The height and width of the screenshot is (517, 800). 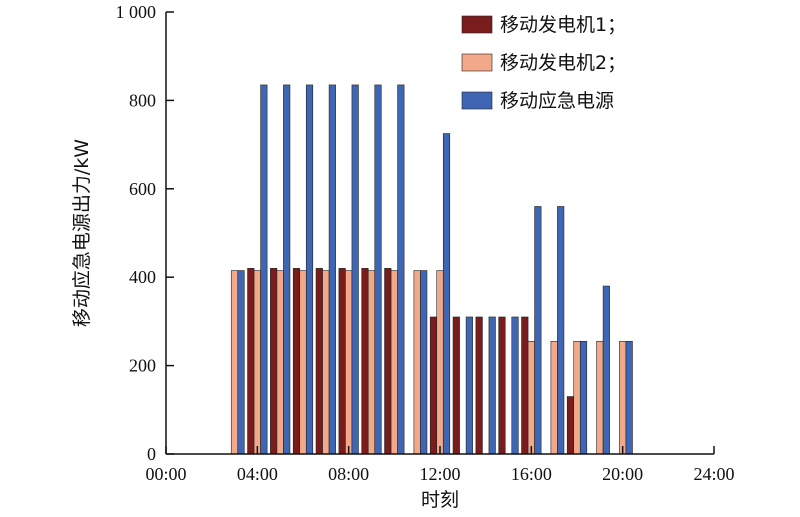 What do you see at coordinates (151, 454) in the screenshot?
I see `y-tick-label: 0` at bounding box center [151, 454].